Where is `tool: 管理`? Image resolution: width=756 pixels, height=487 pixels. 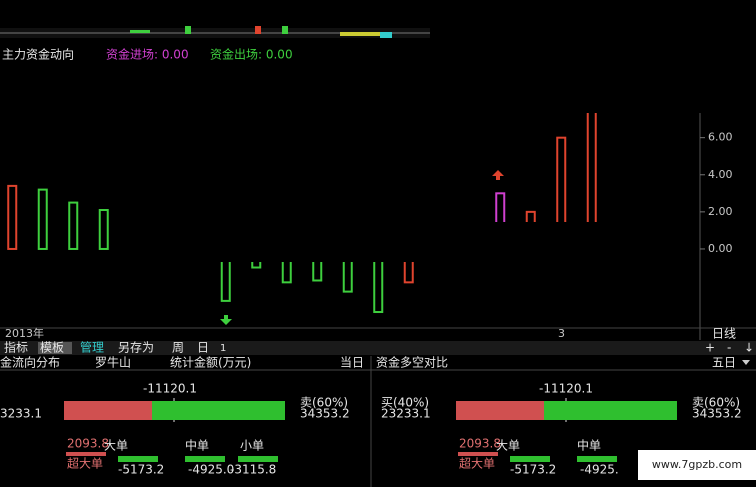 tool: 管理 is located at coordinates (92, 347).